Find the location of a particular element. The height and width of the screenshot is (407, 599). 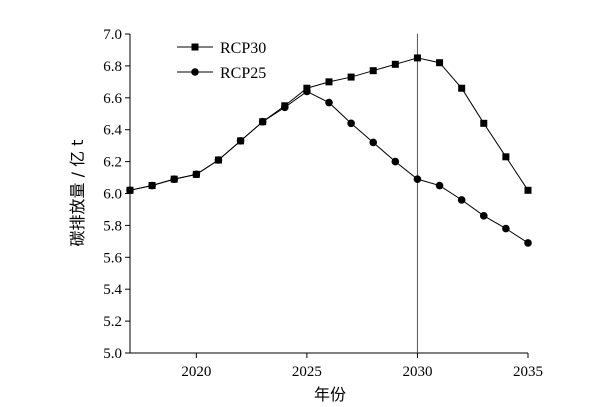

legend-marker-rcp25 is located at coordinates (195, 72).